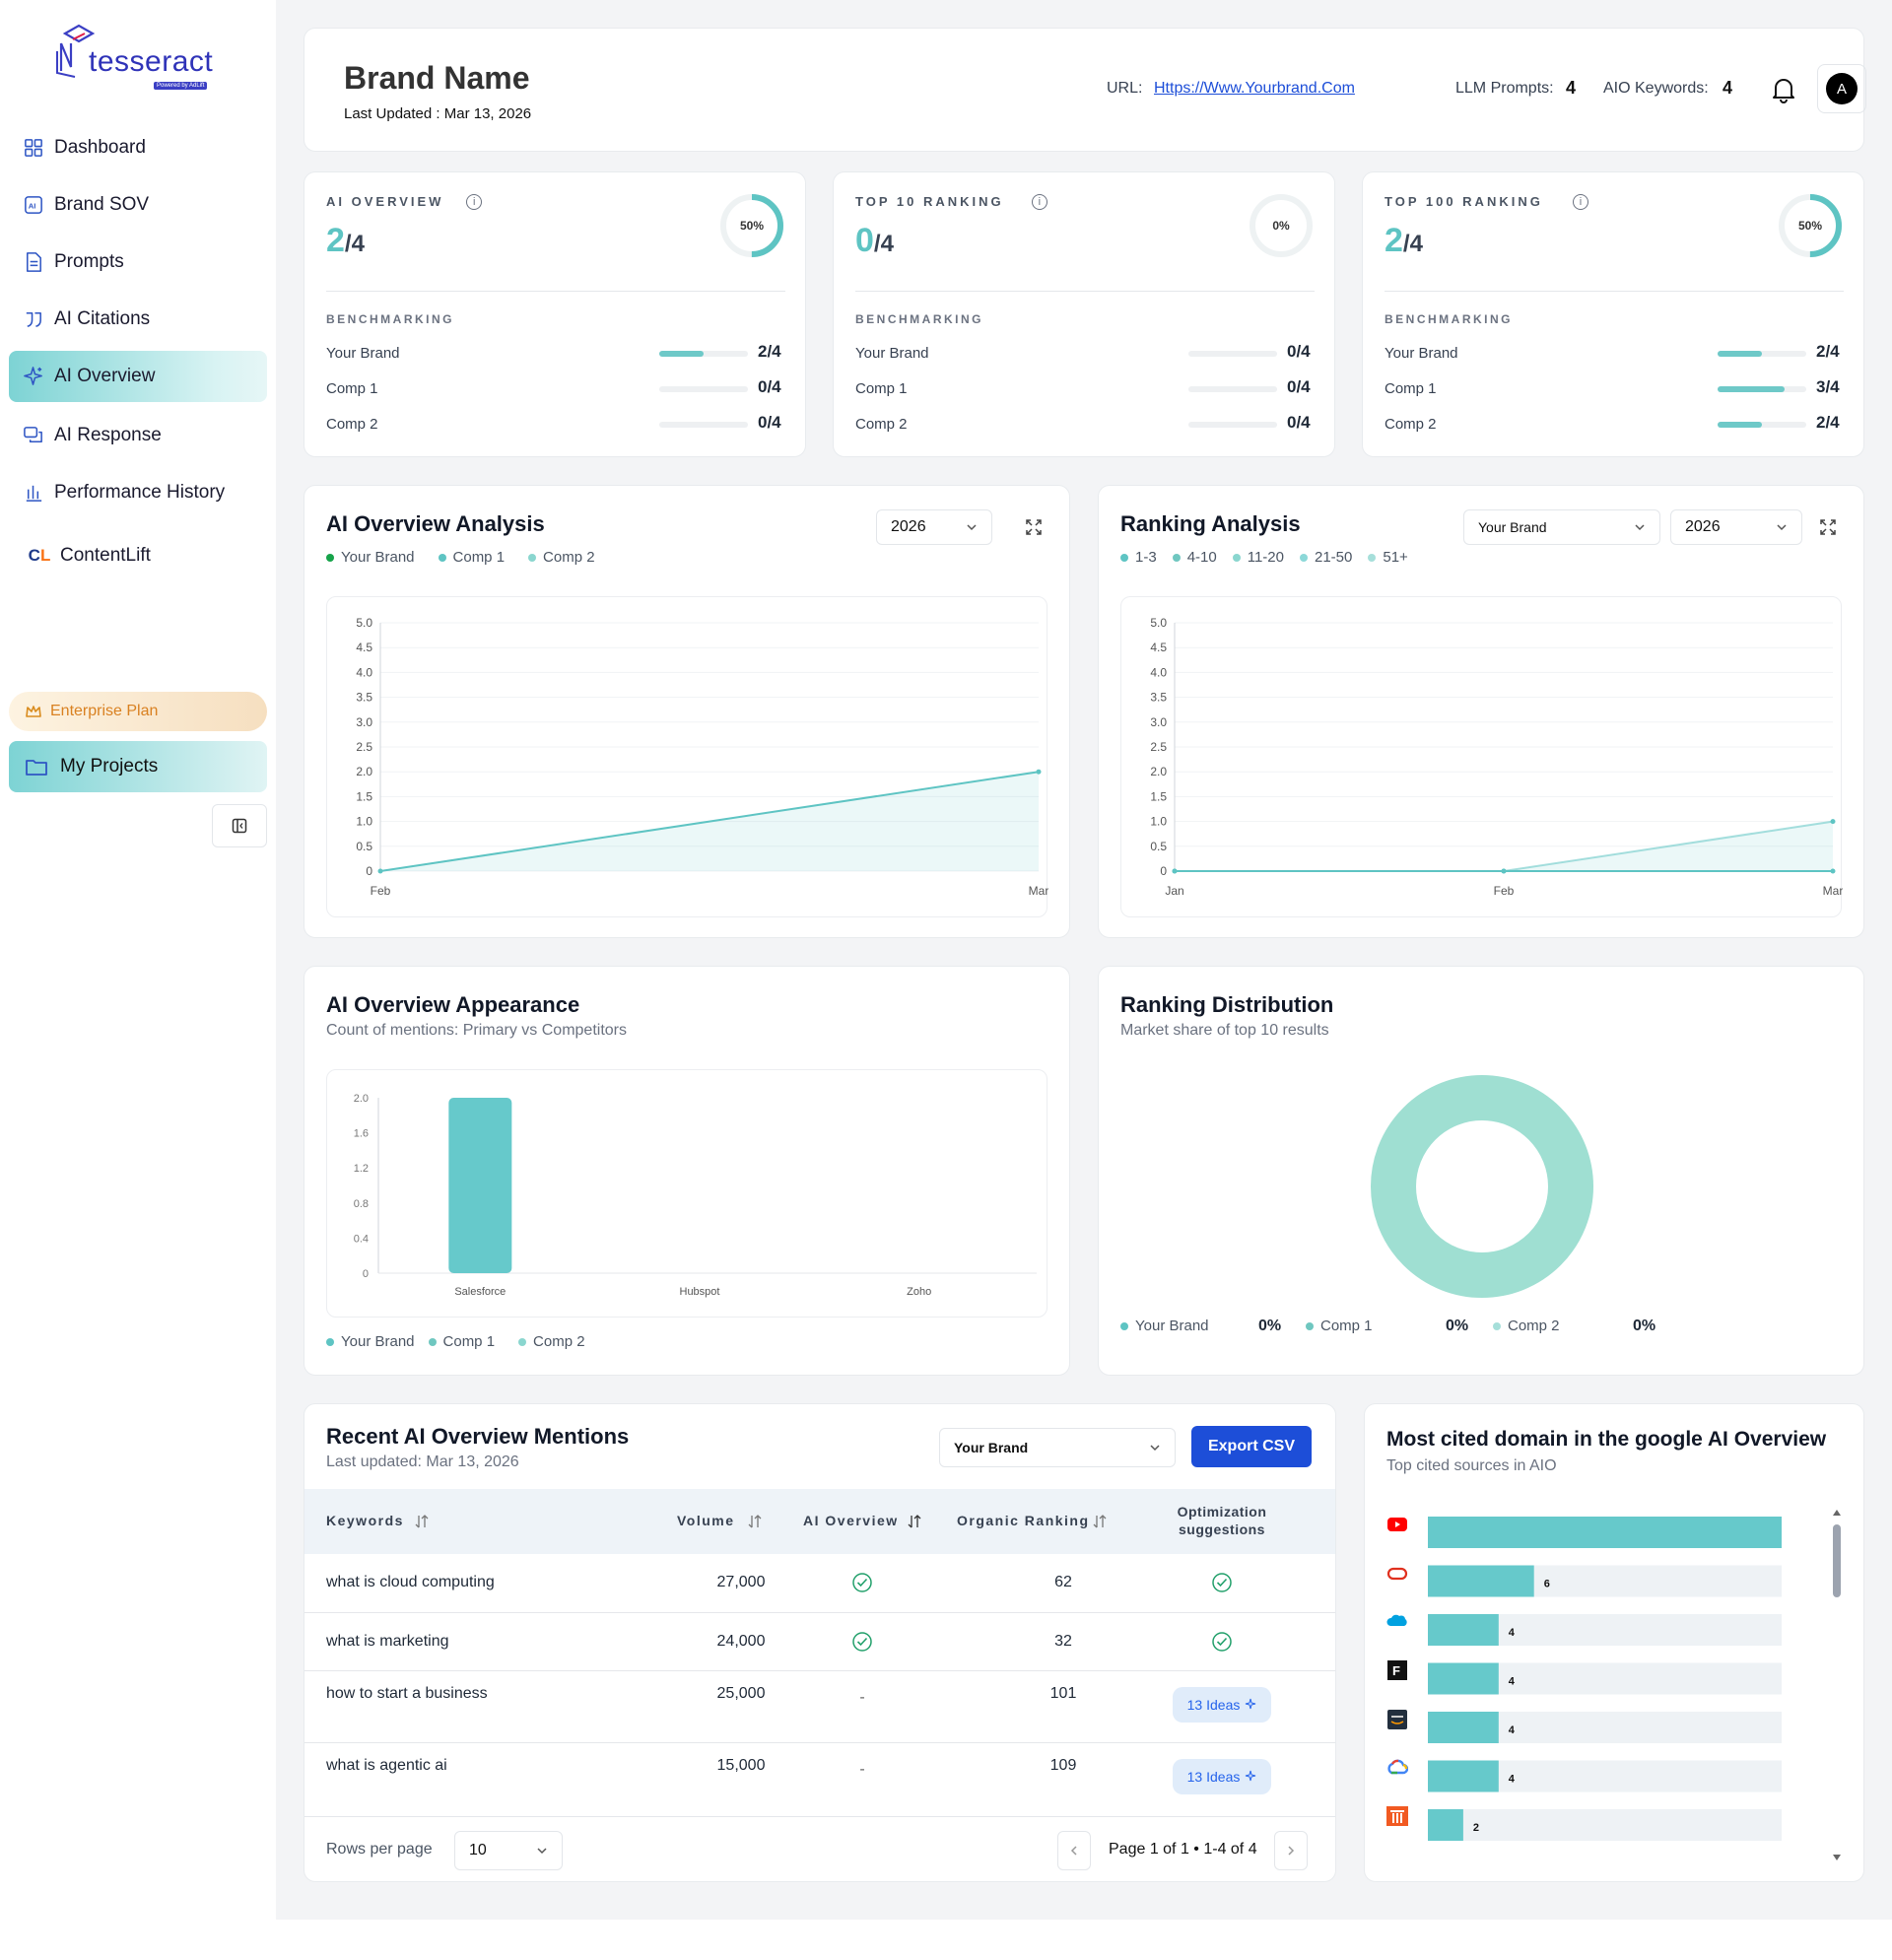 This screenshot has width=1892, height=1960. Describe the element at coordinates (1837, 1560) in the screenshot. I see `scrollbar-thumb` at that location.